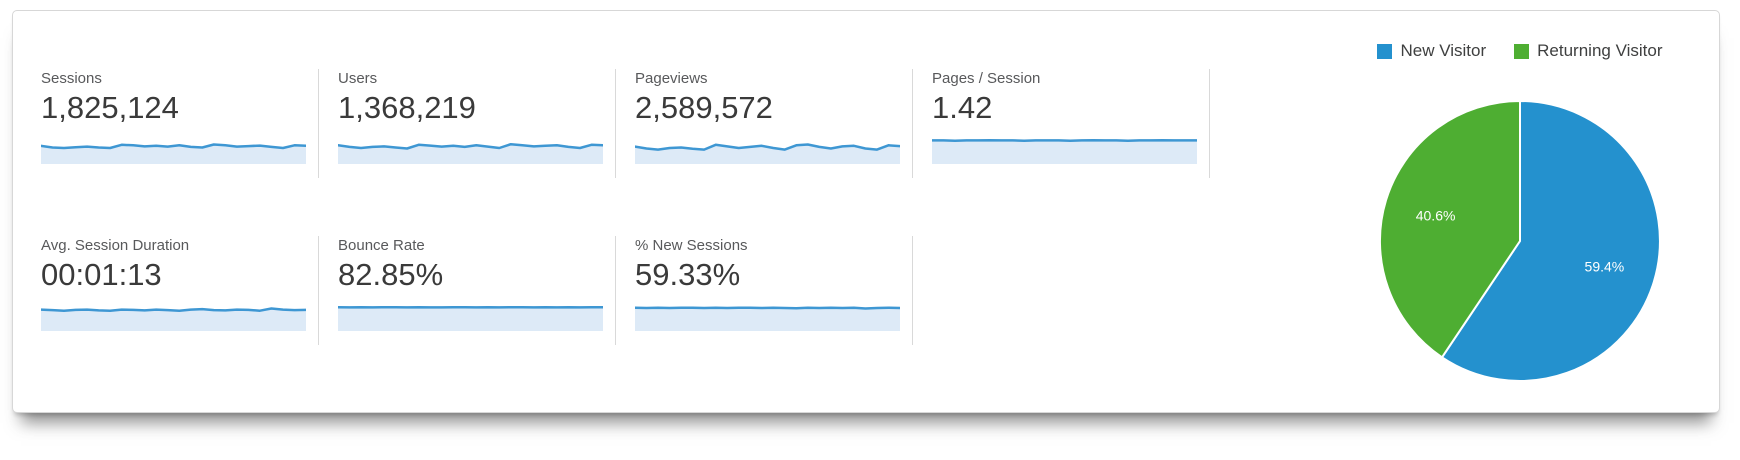 The width and height of the screenshot is (1740, 460). Describe the element at coordinates (173, 148) in the screenshot. I see `sessions-sparkline` at that location.